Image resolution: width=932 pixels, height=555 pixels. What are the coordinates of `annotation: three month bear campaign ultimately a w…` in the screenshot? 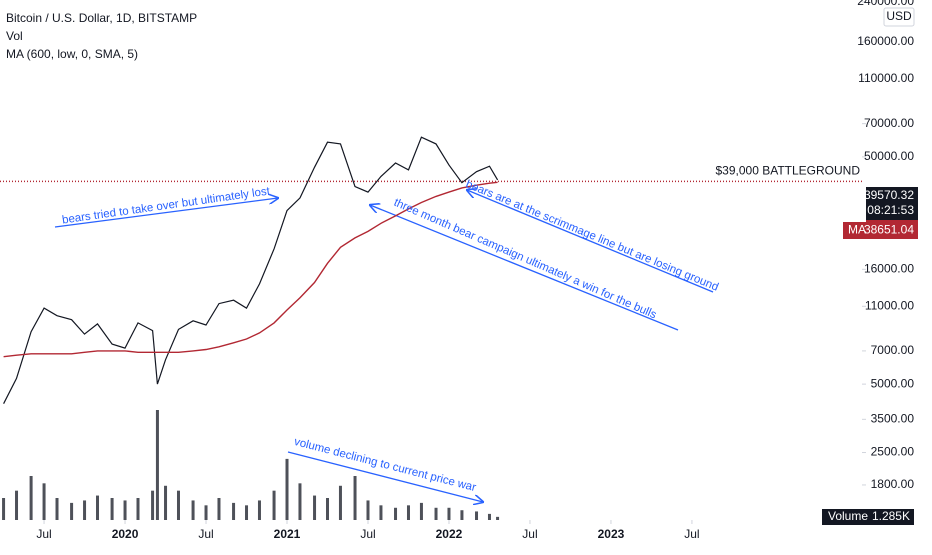 It's located at (525, 259).